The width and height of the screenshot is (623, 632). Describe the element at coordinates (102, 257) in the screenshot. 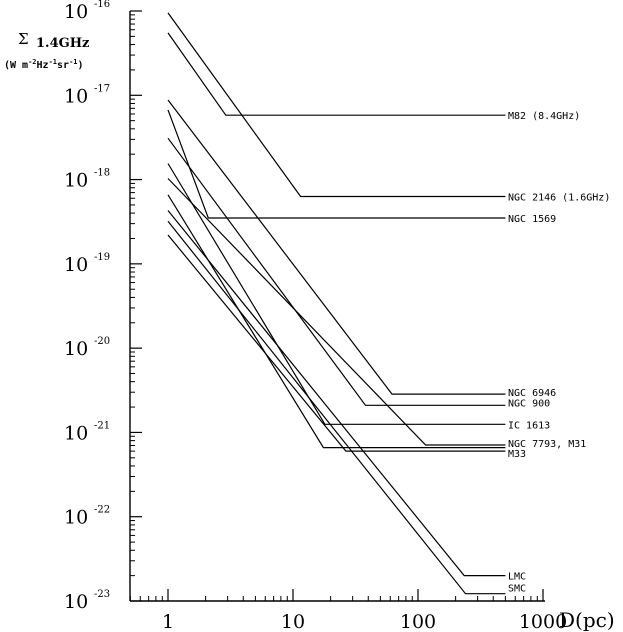

I see `y-tick-exponent: -19` at that location.